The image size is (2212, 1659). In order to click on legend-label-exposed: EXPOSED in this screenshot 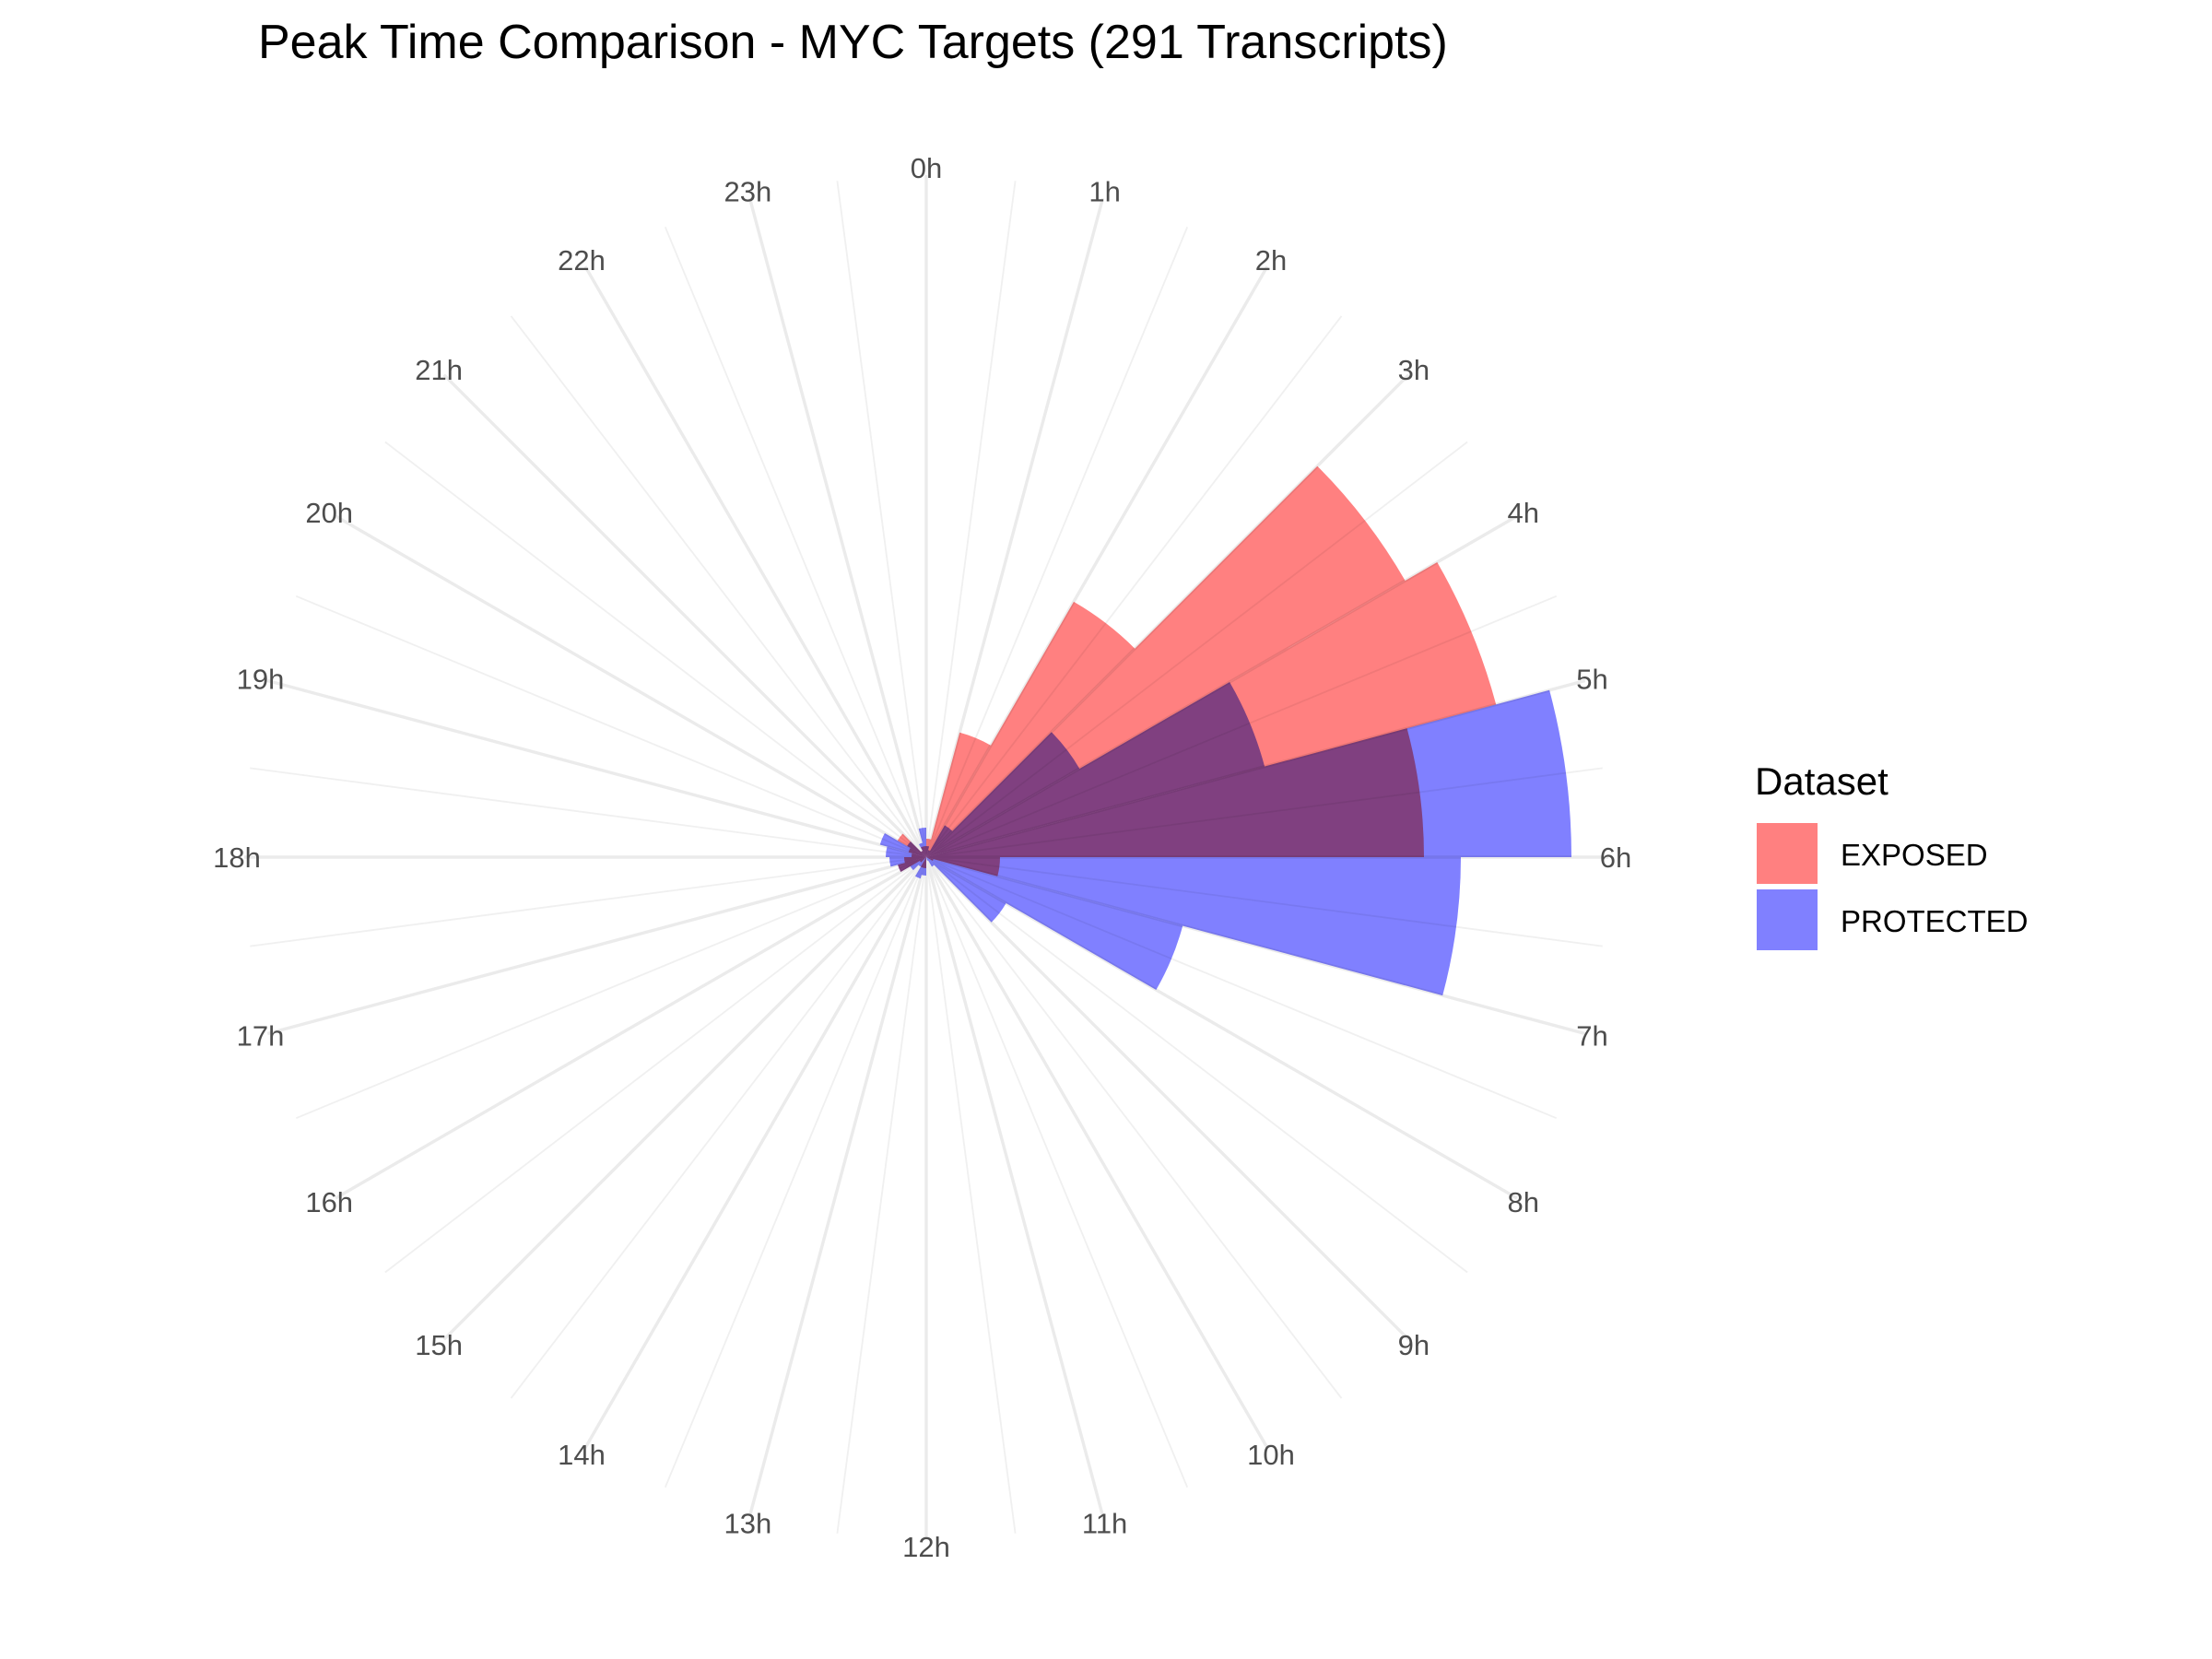, I will do `click(1914, 855)`.